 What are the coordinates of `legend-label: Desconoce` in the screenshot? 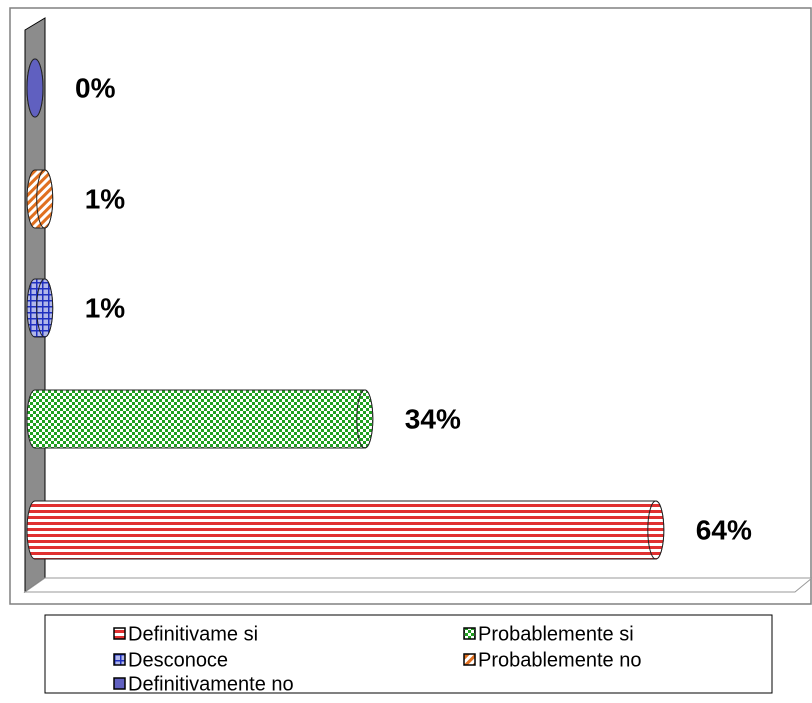 It's located at (178, 660).